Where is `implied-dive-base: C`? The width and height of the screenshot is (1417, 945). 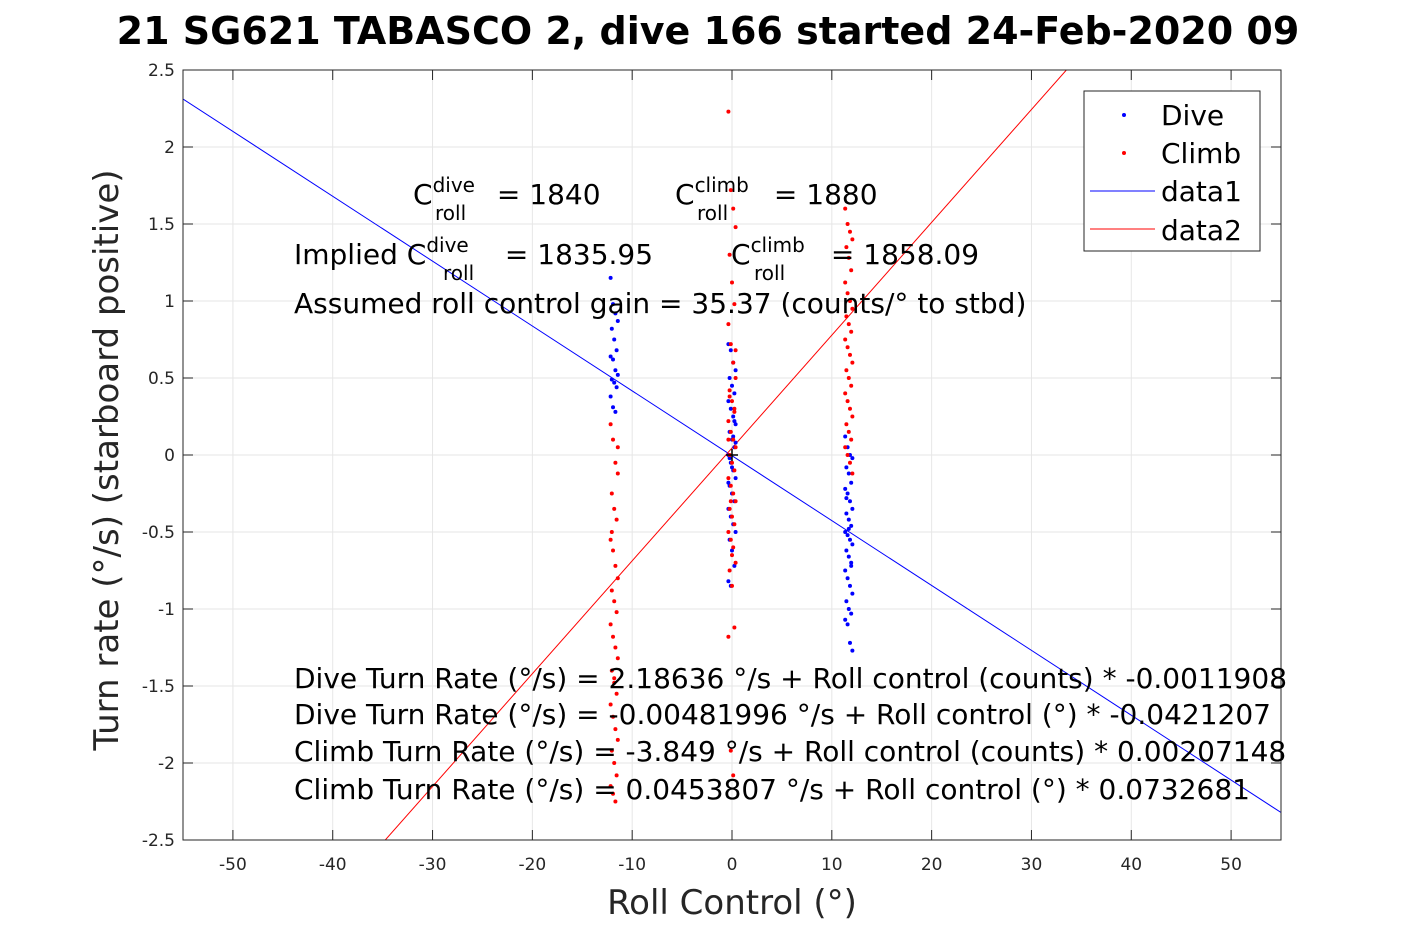
implied-dive-base: C is located at coordinates (417, 254).